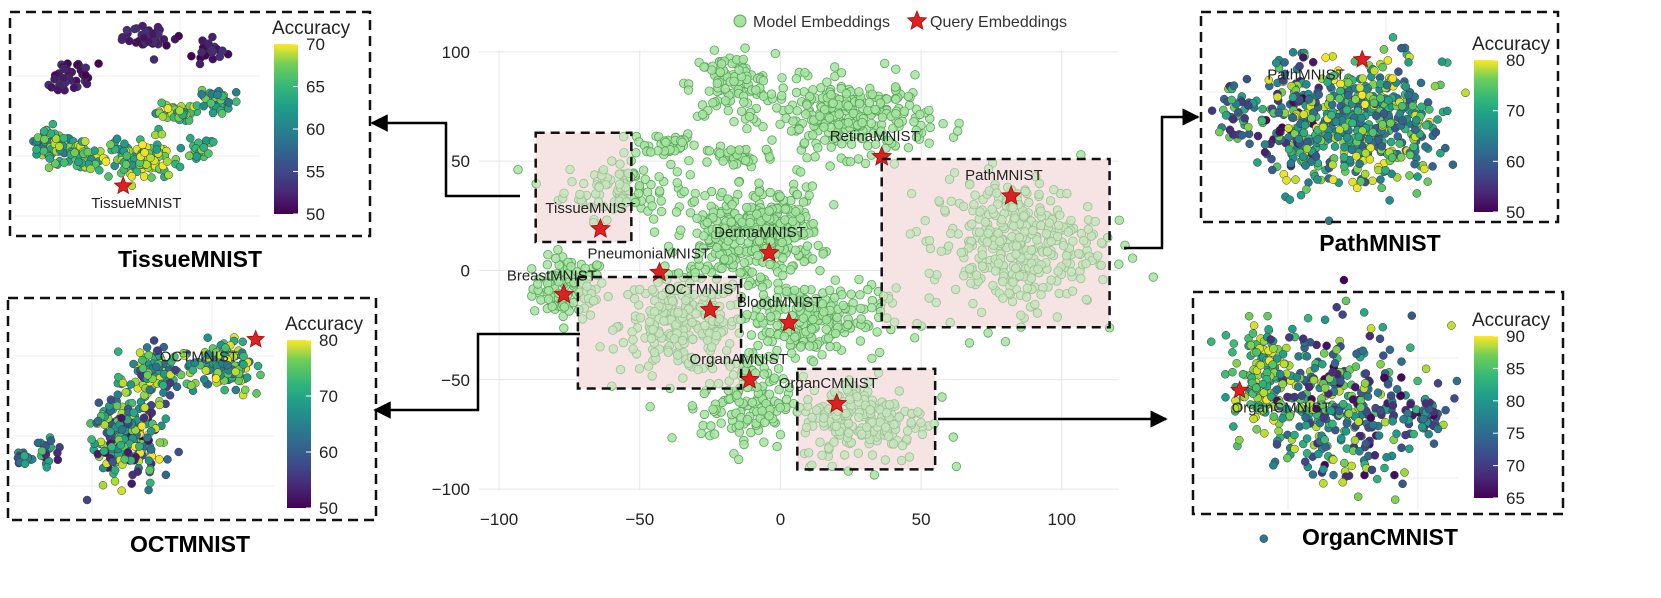 This screenshot has height=598, width=1661. Describe the element at coordinates (328, 340) in the screenshot. I see `oct-colorbar-tick-label: 80` at that location.